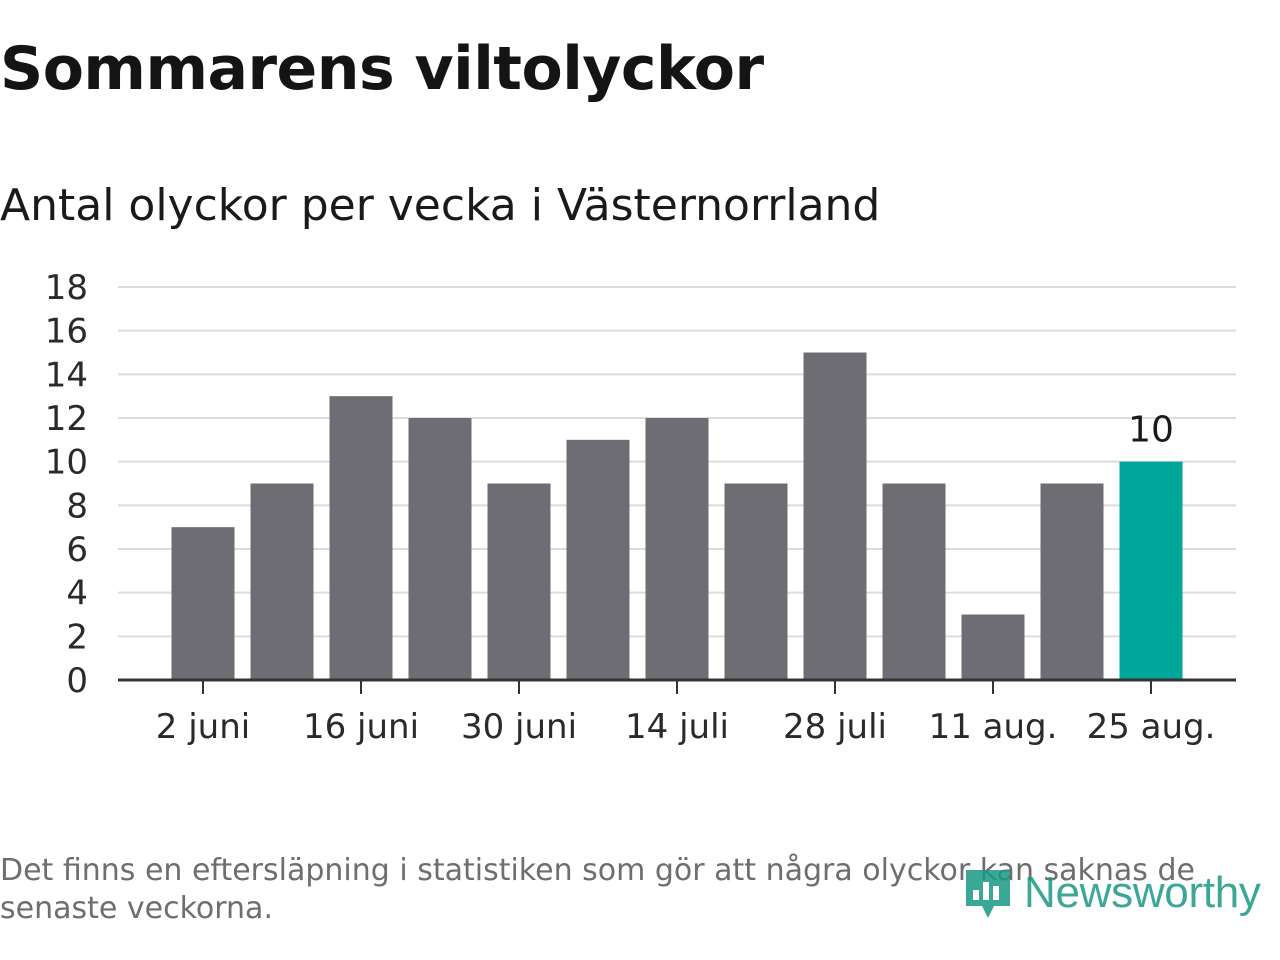 The image size is (1280, 960). What do you see at coordinates (77, 681) in the screenshot?
I see `y-tick-label: 0` at bounding box center [77, 681].